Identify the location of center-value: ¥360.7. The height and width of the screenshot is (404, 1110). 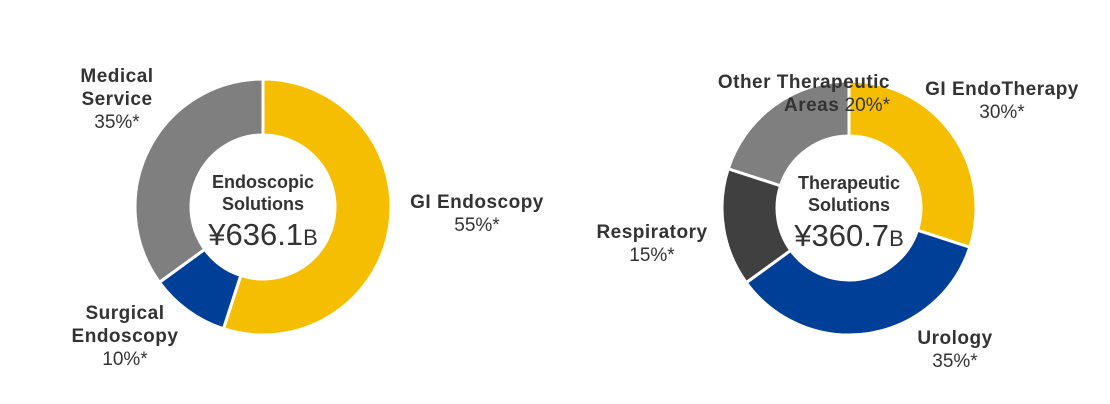
(842, 235).